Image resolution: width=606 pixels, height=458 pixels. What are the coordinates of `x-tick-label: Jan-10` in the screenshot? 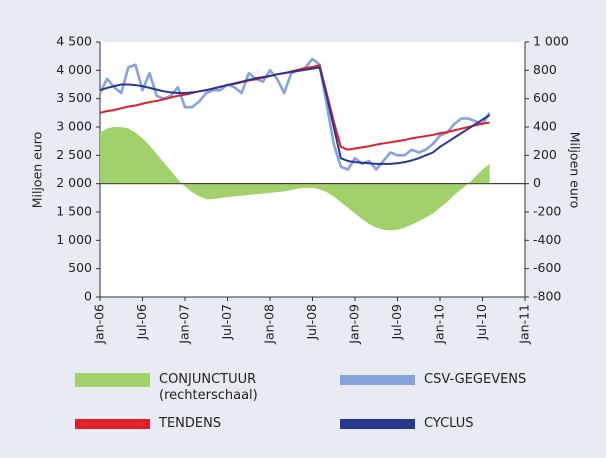 It's located at (439, 324).